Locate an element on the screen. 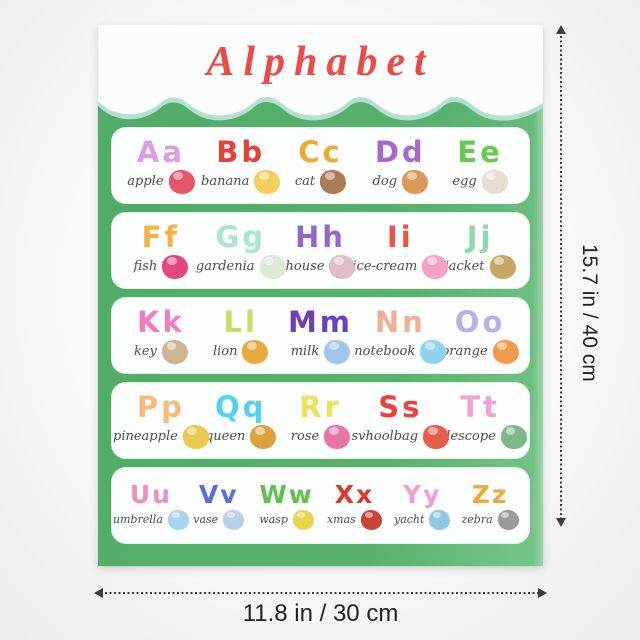  letter-pair: Aa is located at coordinates (160, 151).